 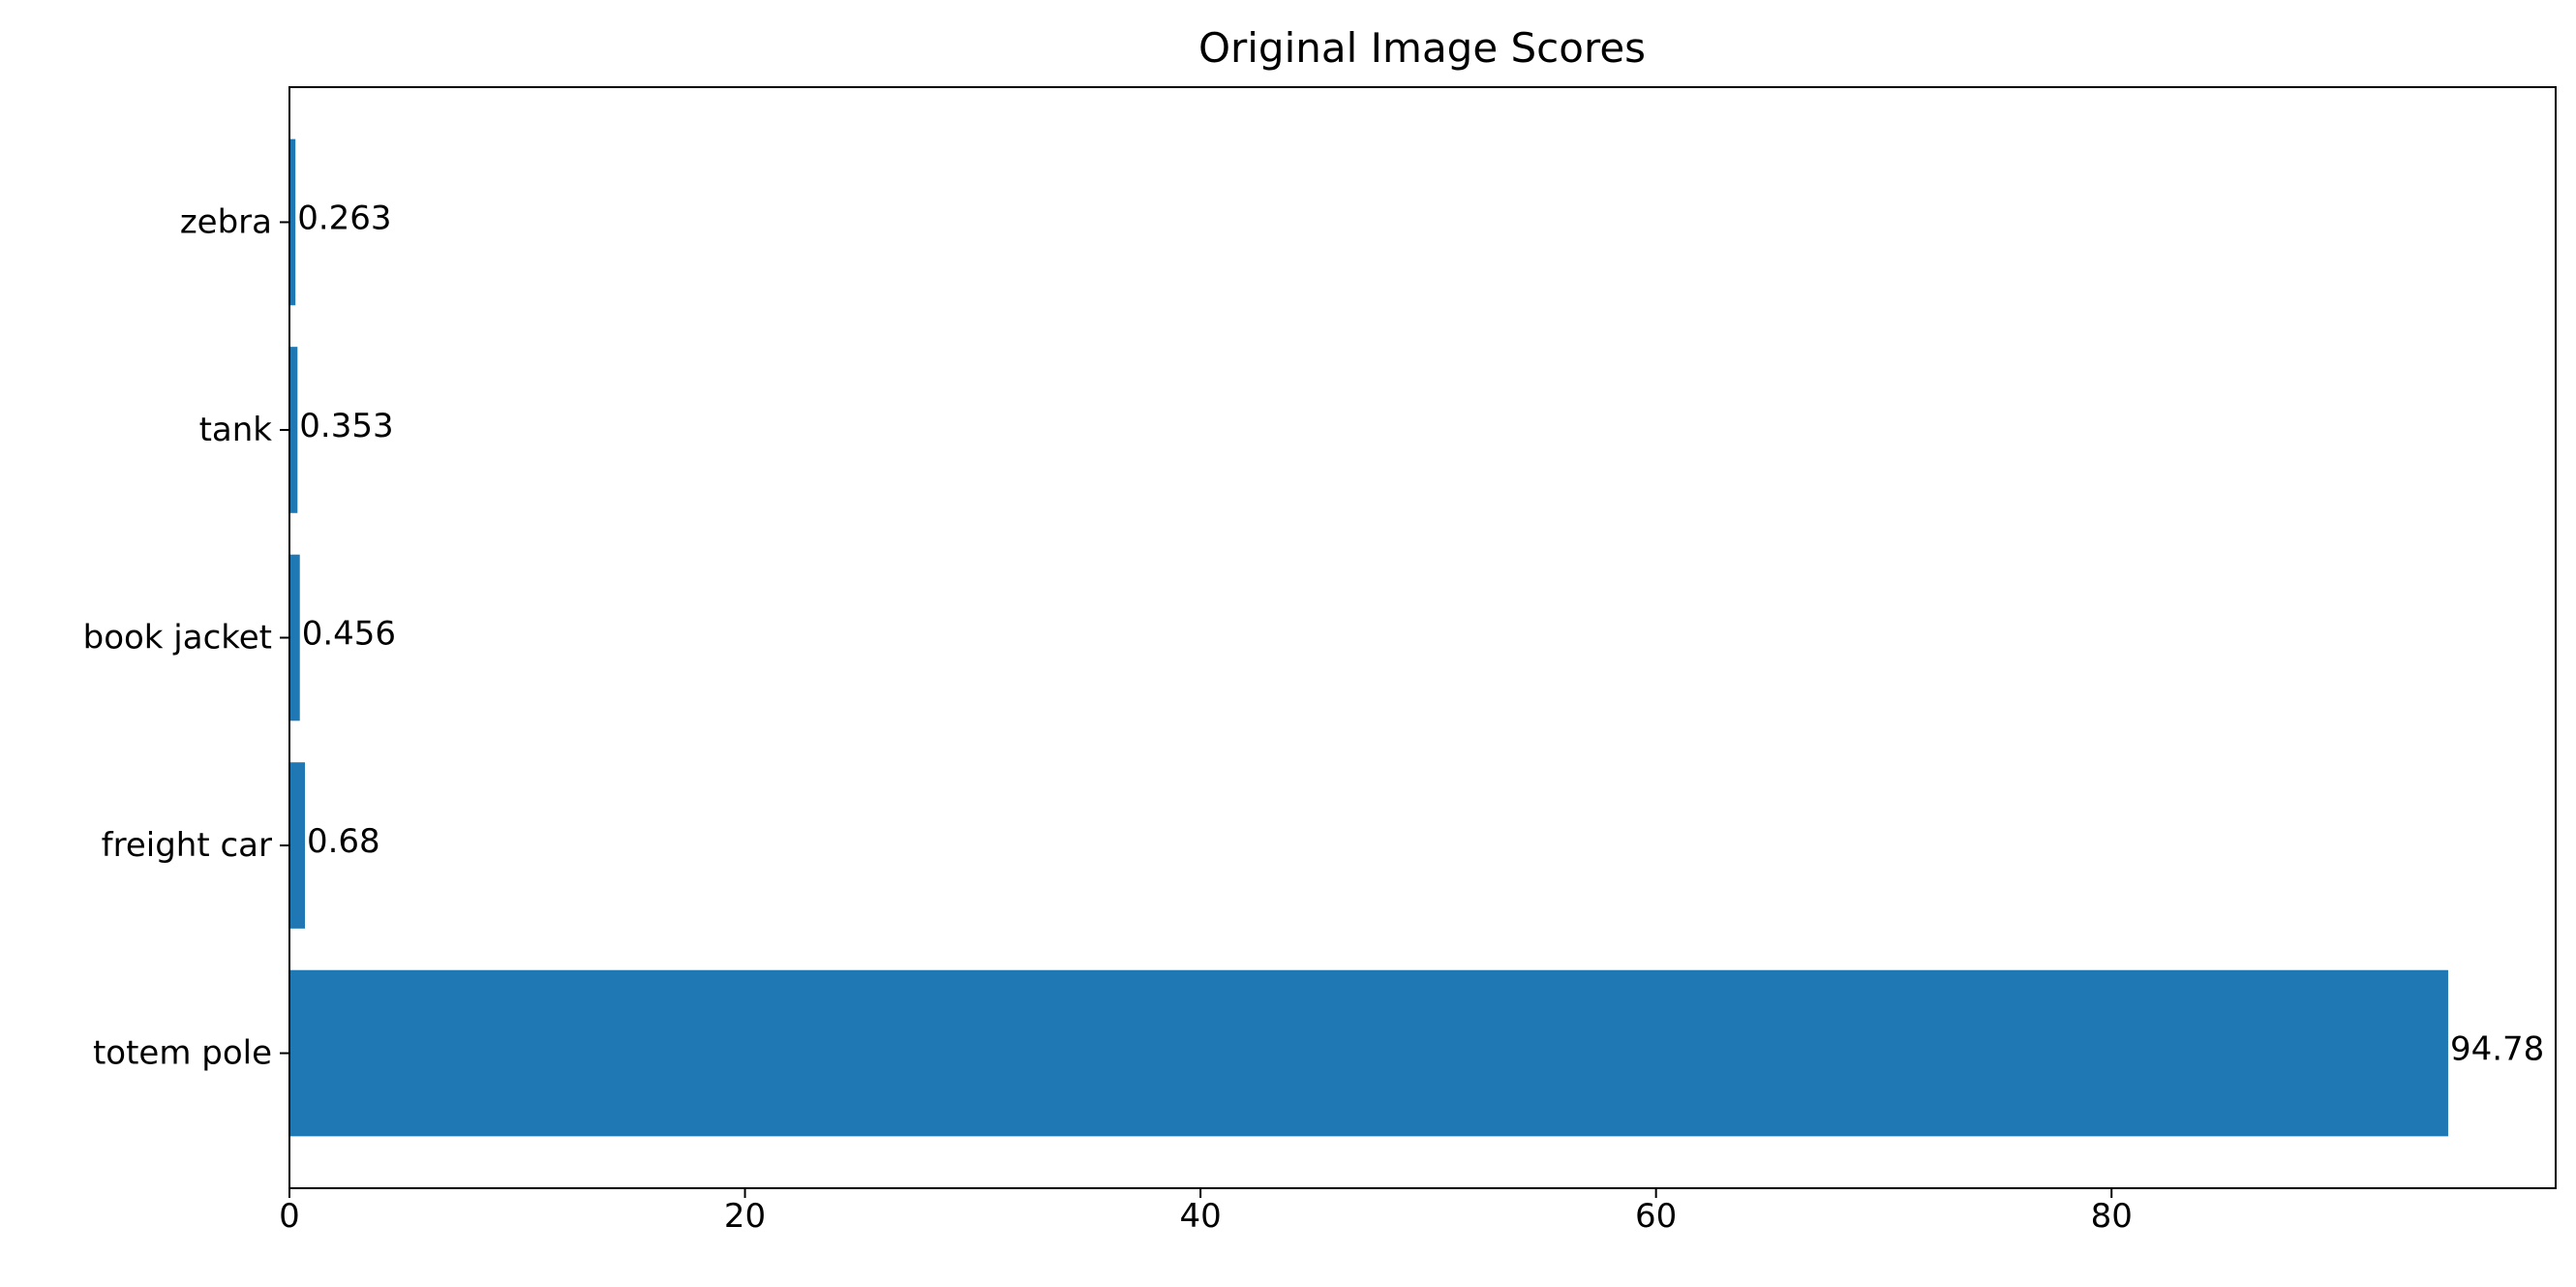 I want to click on data-label-zebra: 0.263, so click(x=344, y=218).